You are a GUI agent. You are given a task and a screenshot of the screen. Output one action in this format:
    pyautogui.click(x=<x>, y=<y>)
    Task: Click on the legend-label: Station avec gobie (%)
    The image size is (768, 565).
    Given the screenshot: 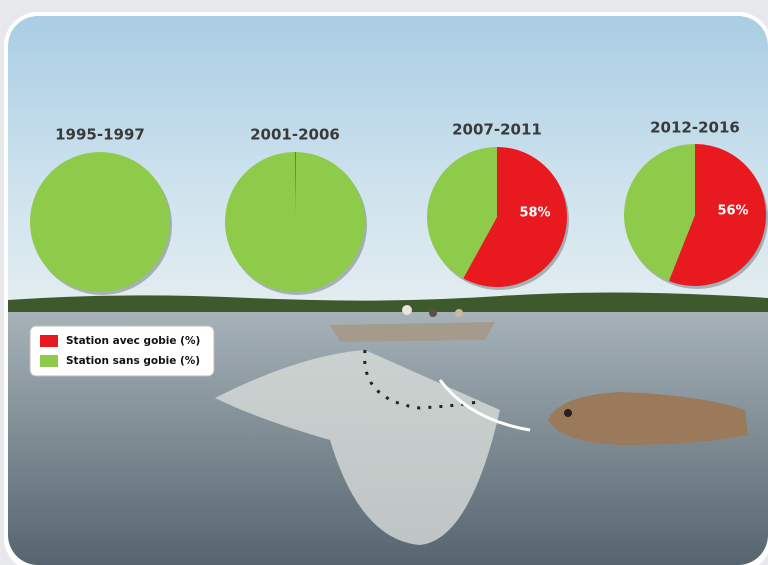 What is the action you would take?
    pyautogui.click(x=133, y=341)
    